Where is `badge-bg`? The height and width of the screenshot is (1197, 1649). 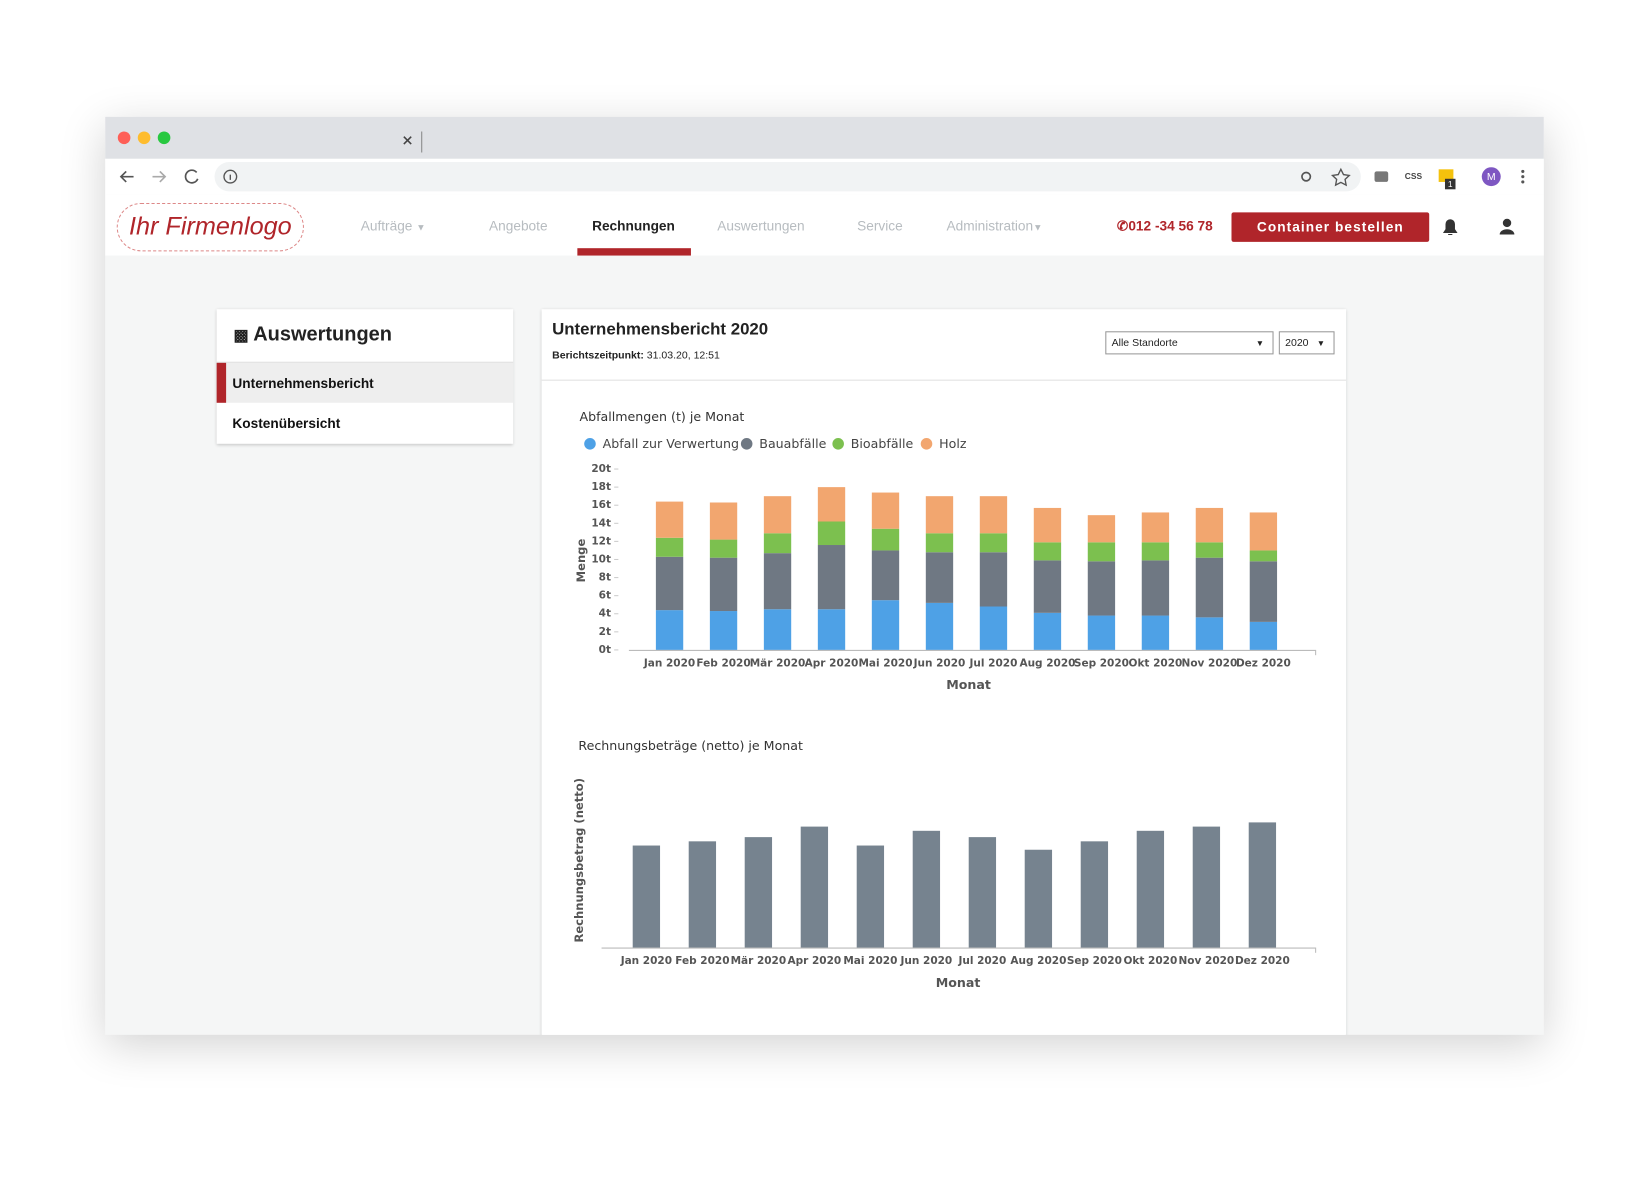
badge-bg is located at coordinates (1450, 184).